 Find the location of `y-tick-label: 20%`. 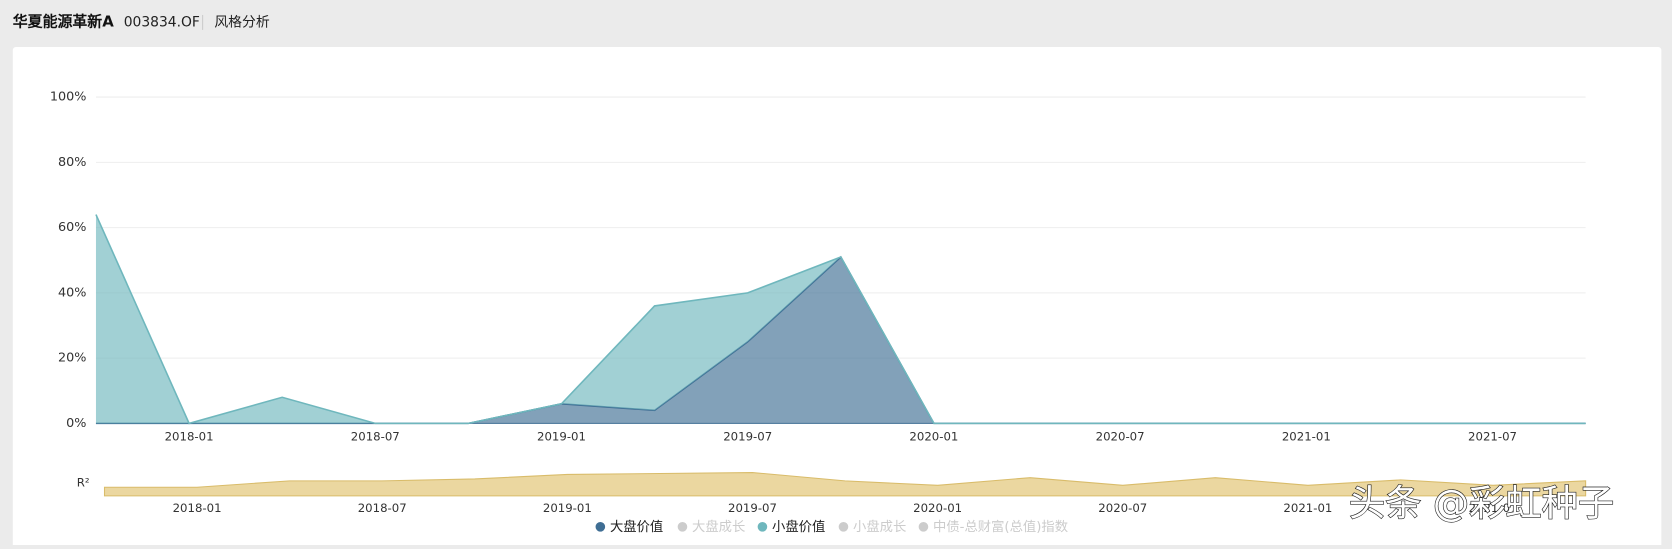

y-tick-label: 20% is located at coordinates (72, 358).